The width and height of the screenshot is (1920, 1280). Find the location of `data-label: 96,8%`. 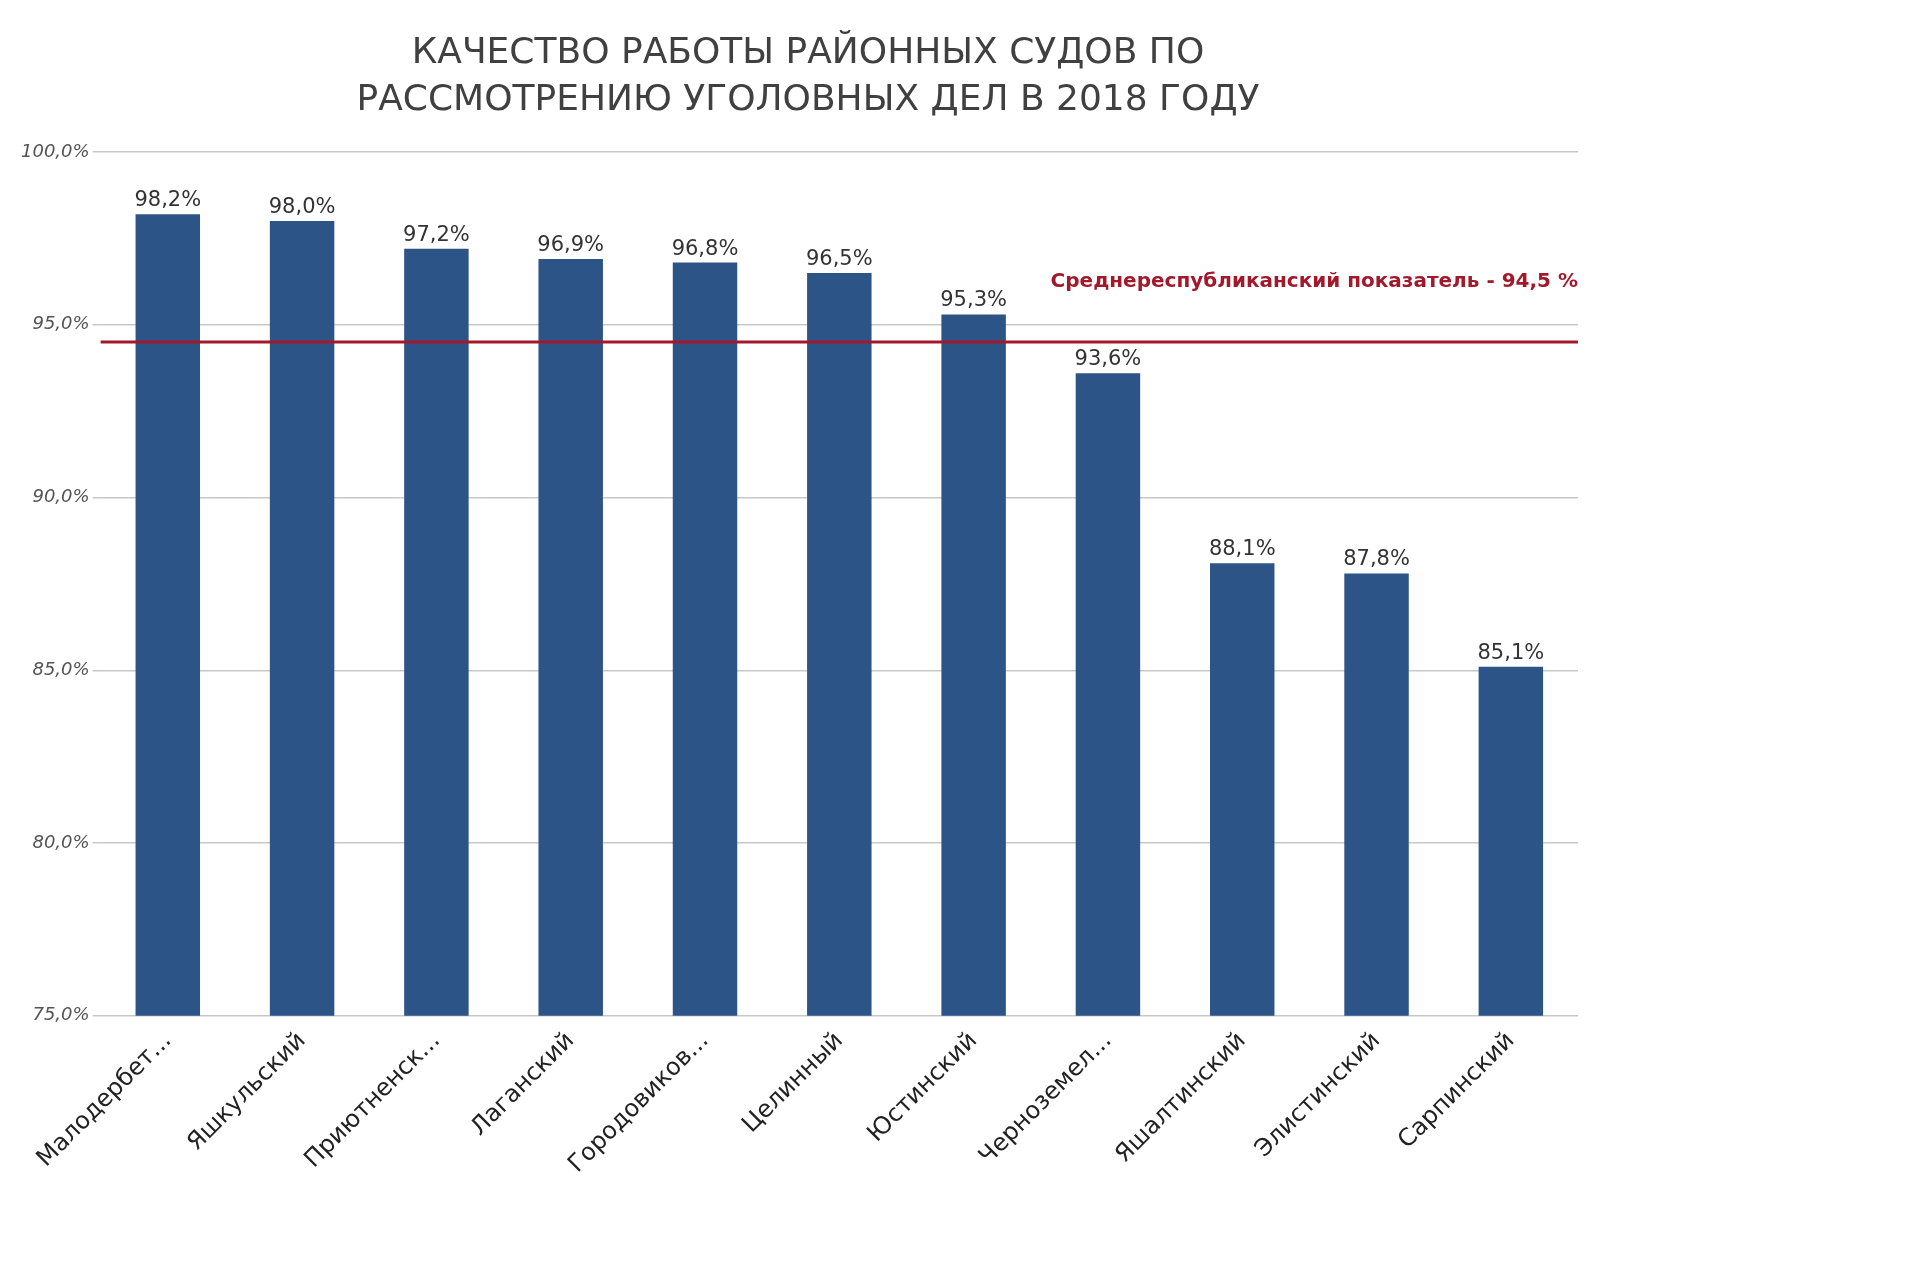

data-label: 96,8% is located at coordinates (705, 247).